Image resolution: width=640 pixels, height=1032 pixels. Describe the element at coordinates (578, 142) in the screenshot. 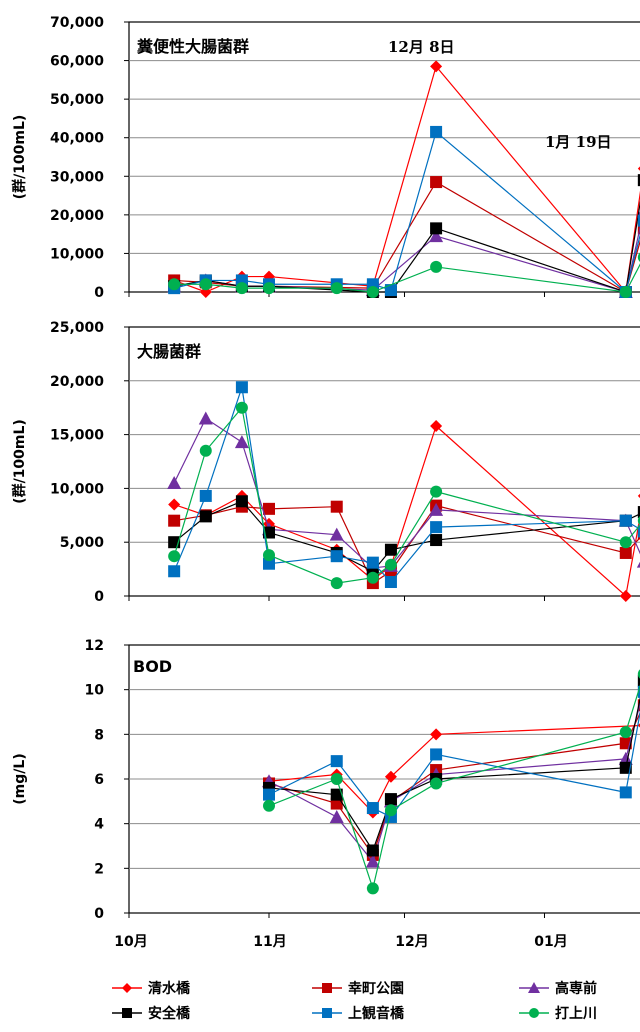

I see `annotation-label: 1月 19日` at that location.